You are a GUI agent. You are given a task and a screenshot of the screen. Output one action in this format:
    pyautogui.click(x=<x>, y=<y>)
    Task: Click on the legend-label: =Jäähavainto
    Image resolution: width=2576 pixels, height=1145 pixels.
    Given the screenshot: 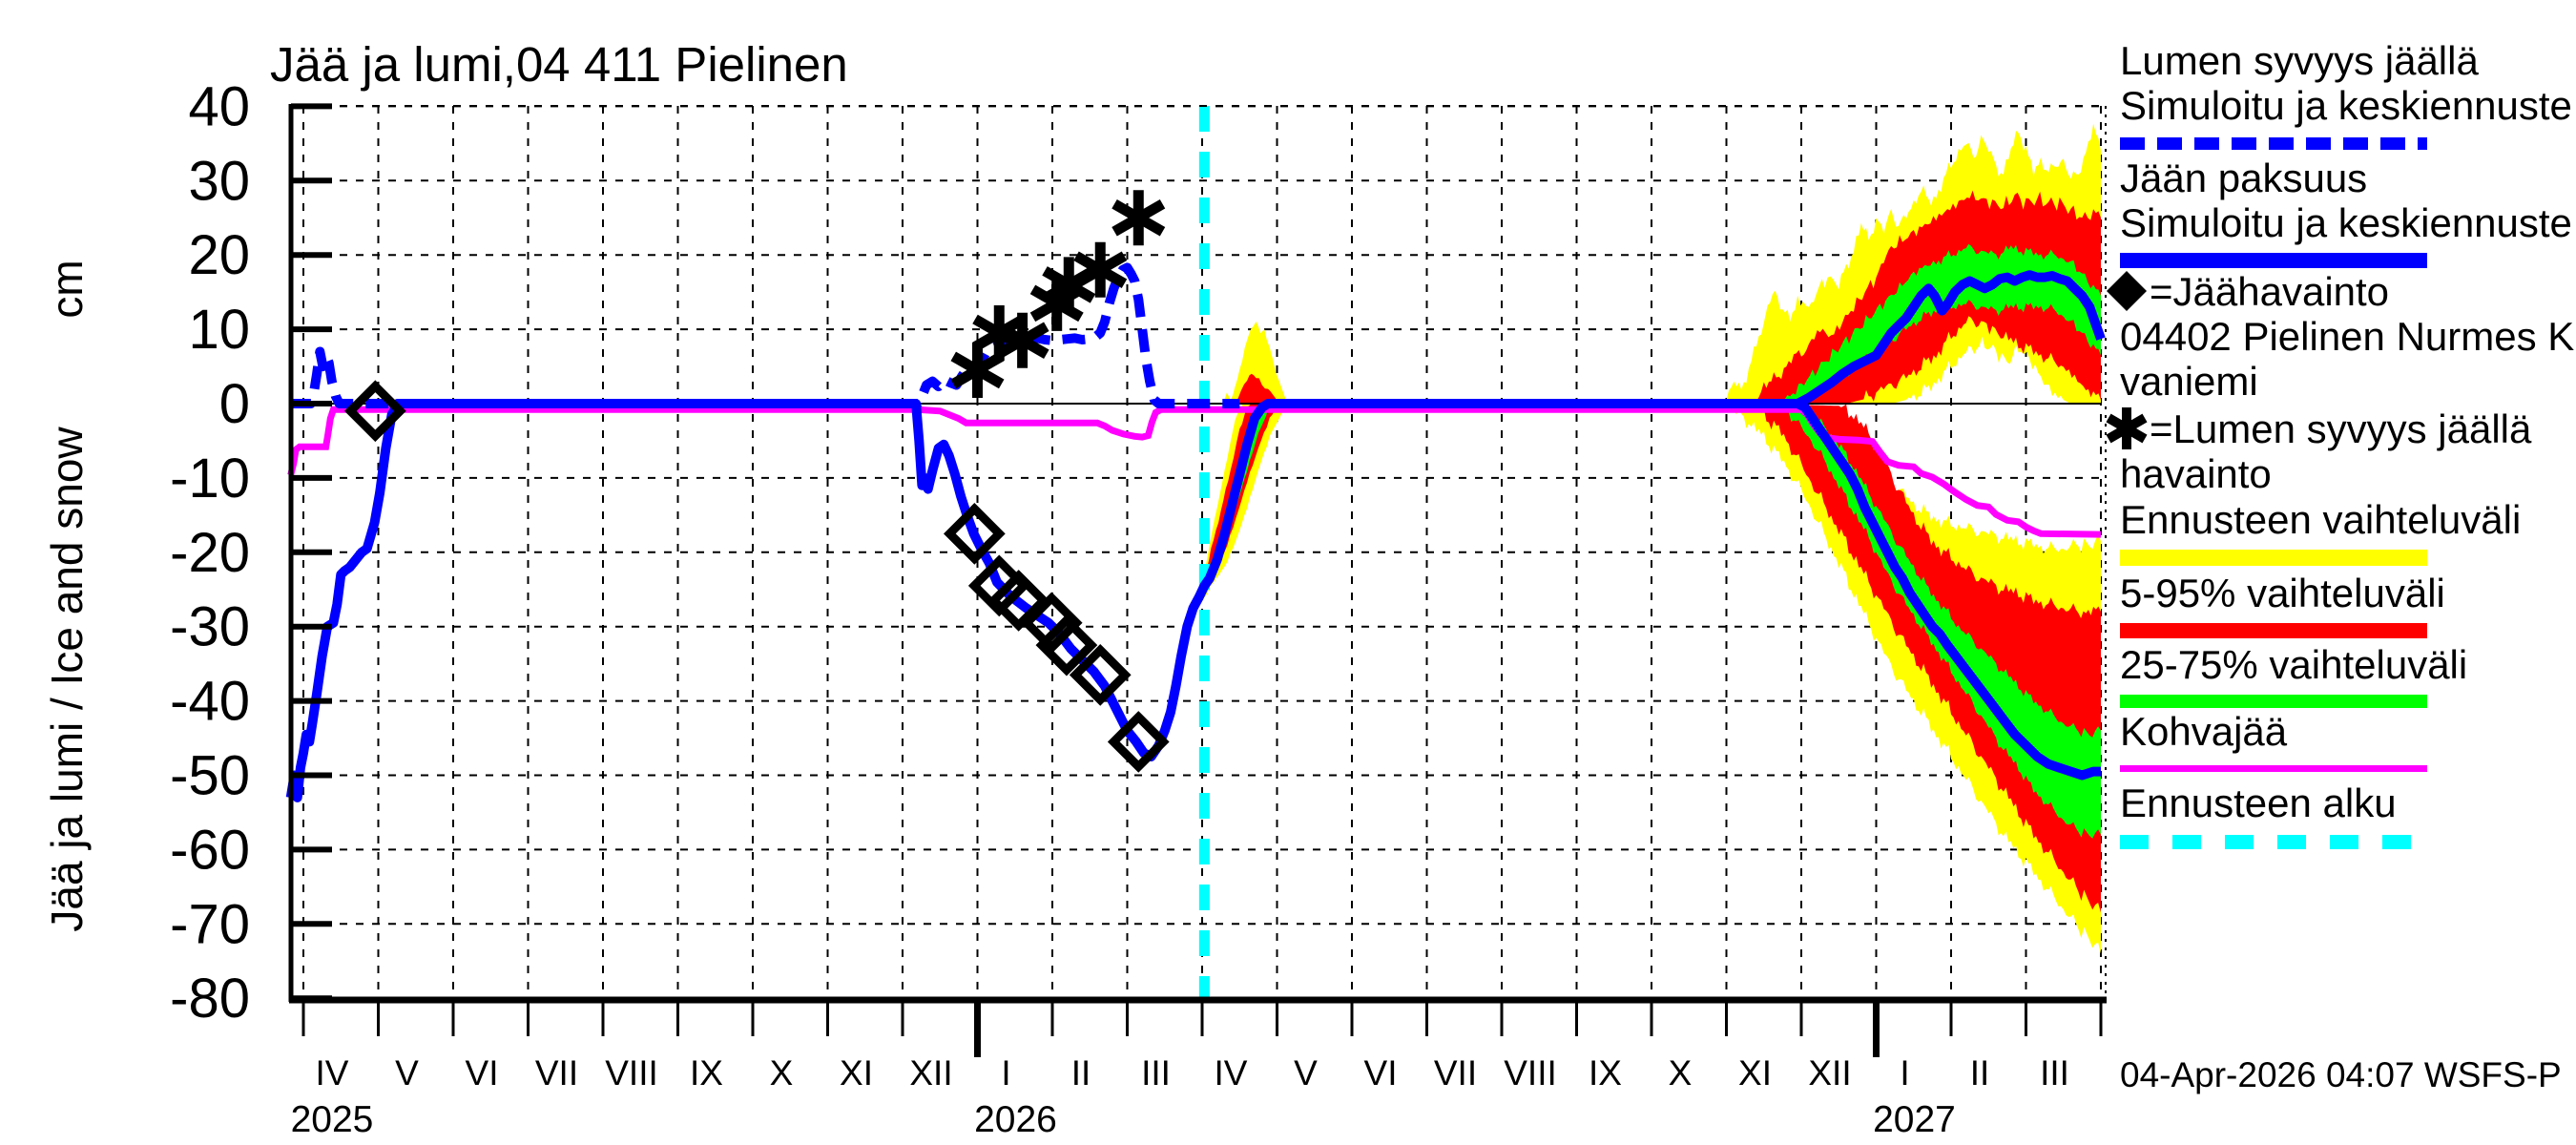 What is the action you would take?
    pyautogui.click(x=2270, y=291)
    